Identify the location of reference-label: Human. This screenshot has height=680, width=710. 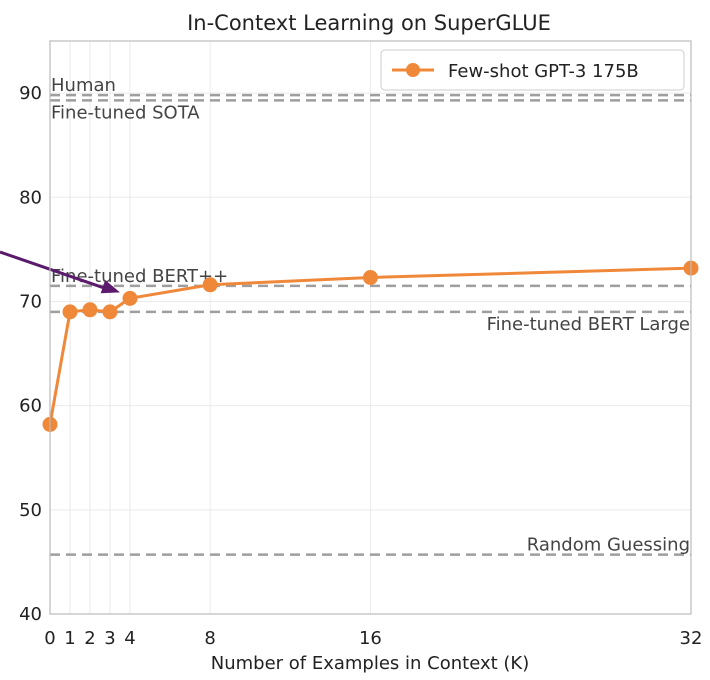
(83, 85).